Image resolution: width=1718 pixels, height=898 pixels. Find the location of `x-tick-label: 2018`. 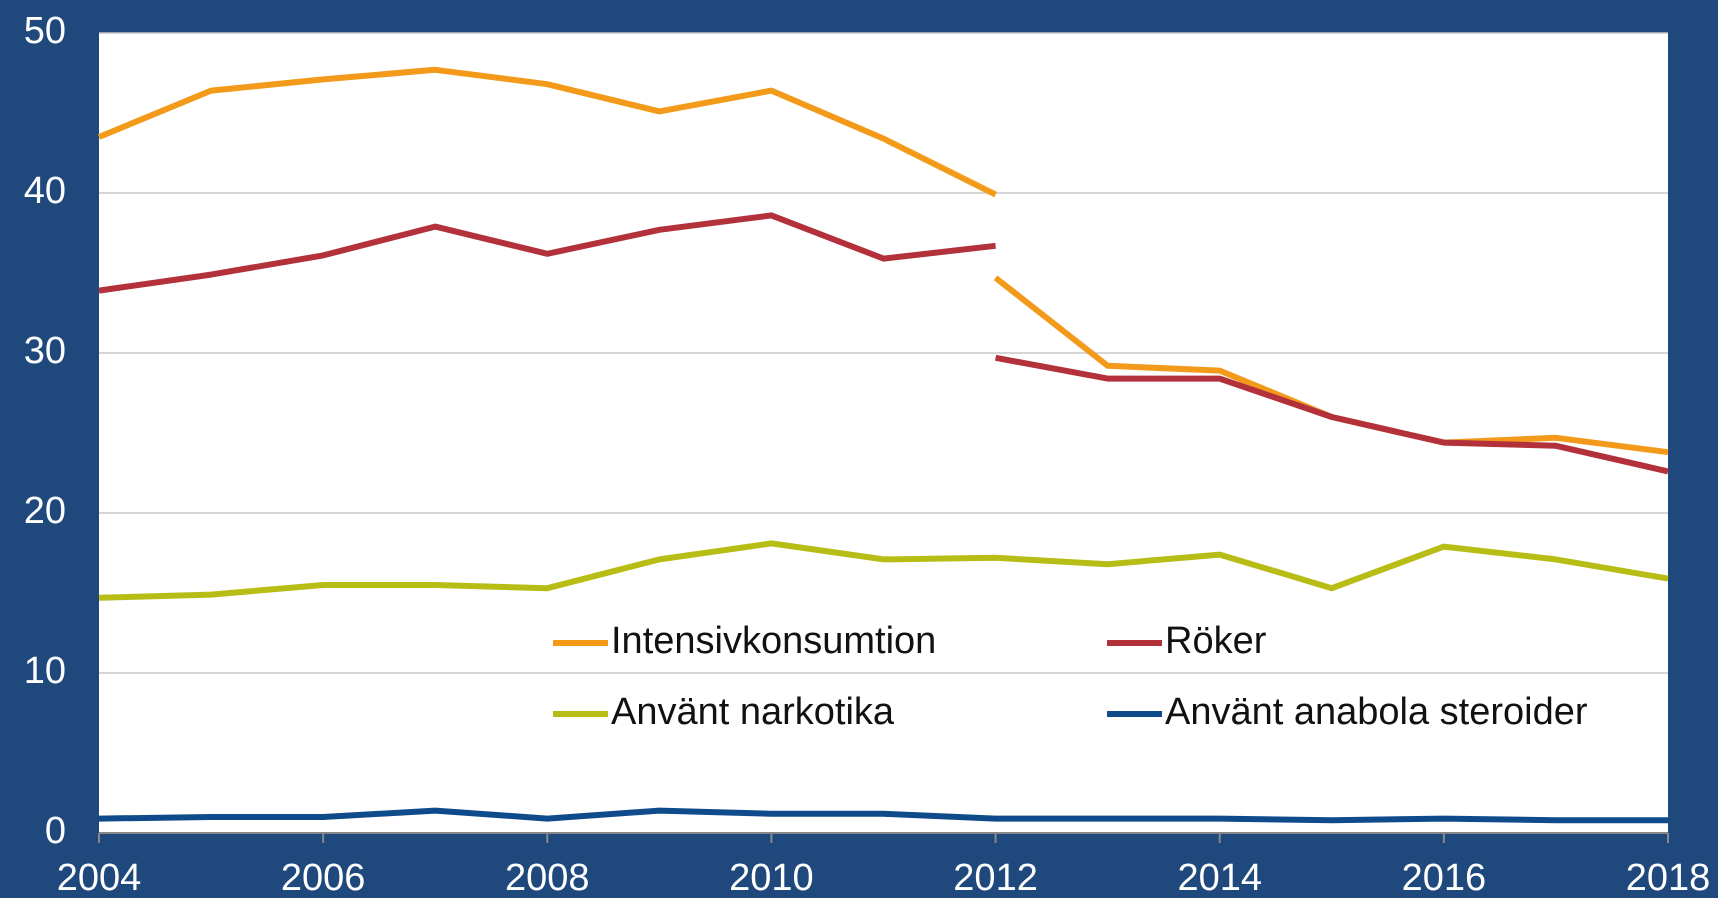

x-tick-label: 2018 is located at coordinates (1668, 877).